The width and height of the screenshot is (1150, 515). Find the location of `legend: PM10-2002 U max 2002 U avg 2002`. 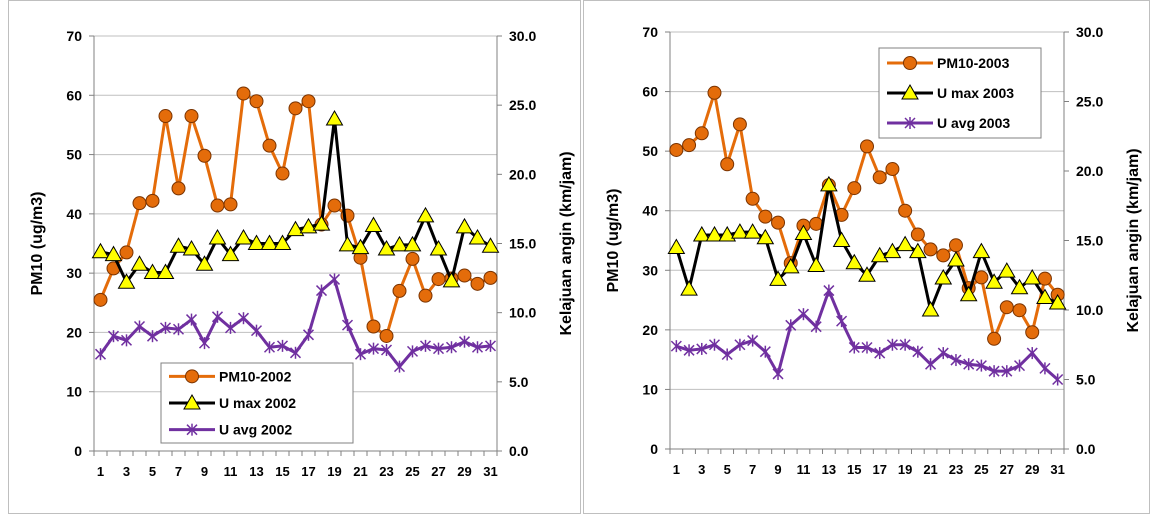

legend: PM10-2002 U max 2002 U avg 2002 is located at coordinates (257, 403).